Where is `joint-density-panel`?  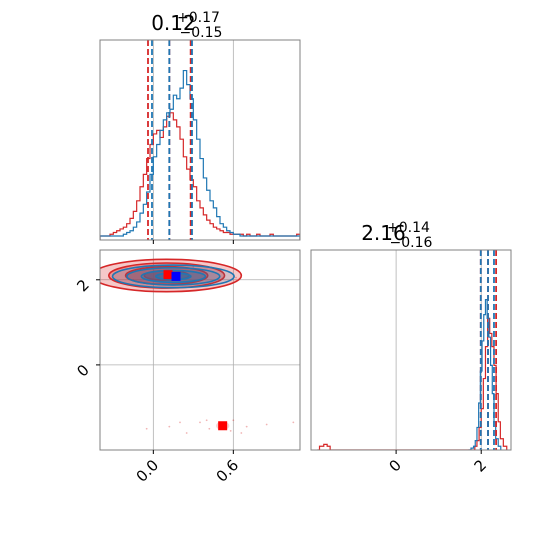
joint-density-panel is located at coordinates (198, 351).